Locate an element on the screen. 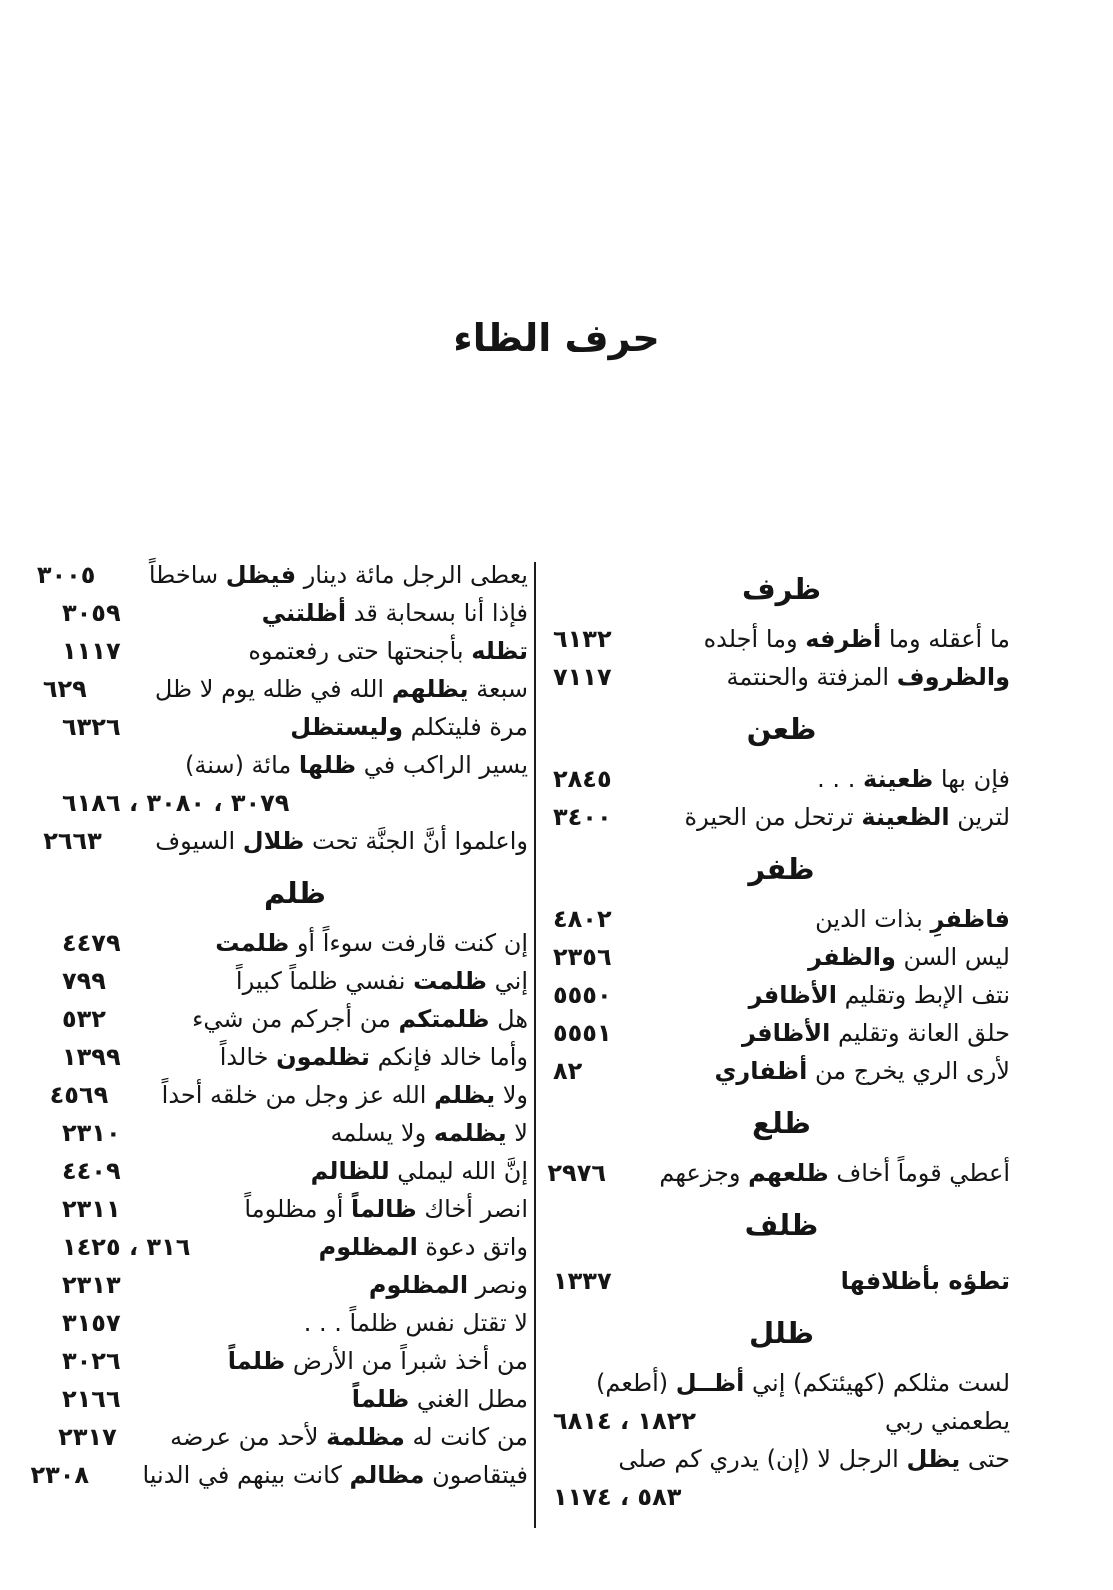 Image resolution: width=1113 pixels, height=1590 pixels. index-entry-row: فيتقاصون مظالم كانت بينهم في الدنيا ٢٣٠٨ is located at coordinates (279, 1475).